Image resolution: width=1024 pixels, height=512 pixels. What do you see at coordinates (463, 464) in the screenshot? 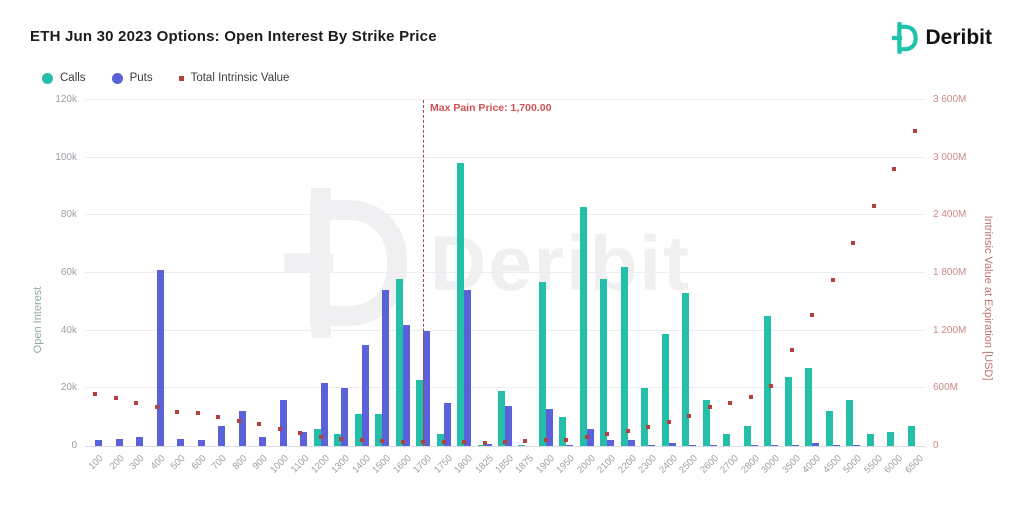
I see `x-axis-tick-label: 1800` at bounding box center [463, 464].